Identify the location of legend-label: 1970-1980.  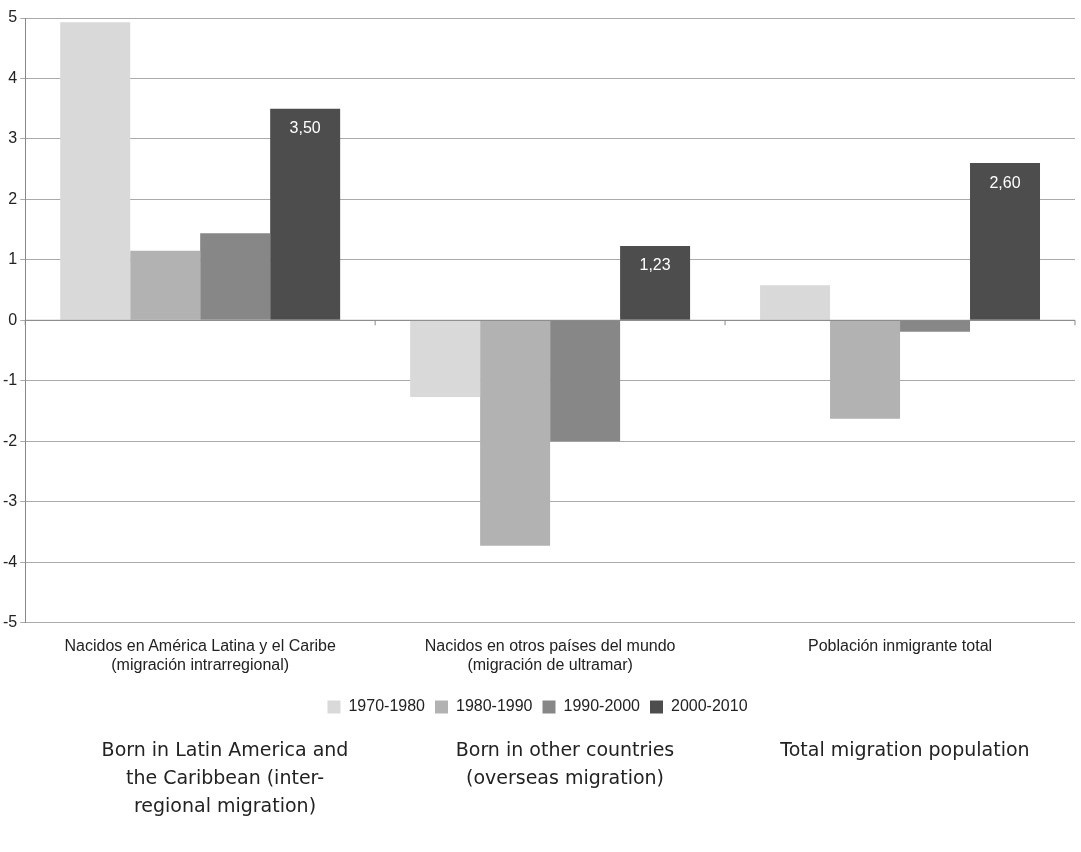
(387, 706).